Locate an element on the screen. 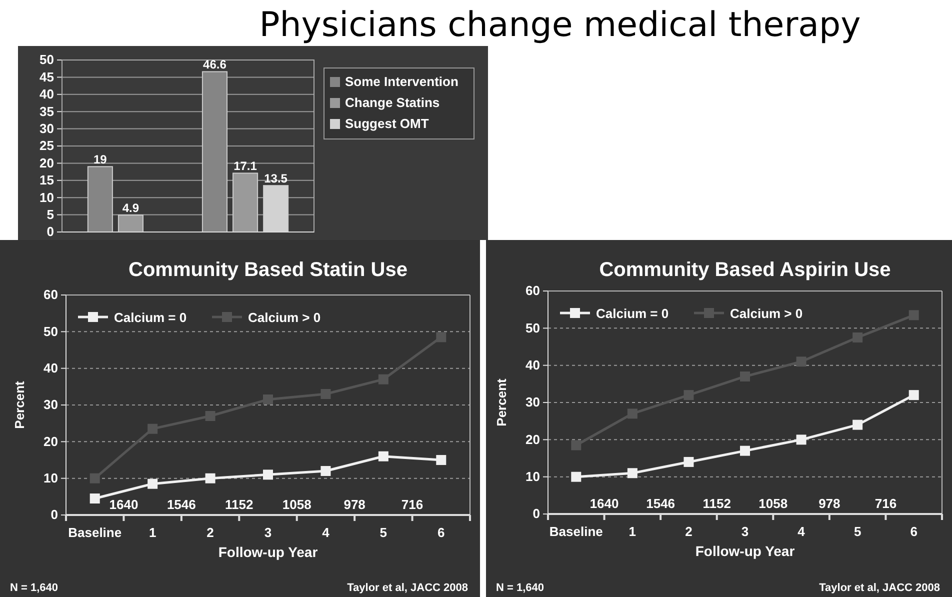 The image size is (952, 597). data-label: 46.6 is located at coordinates (215, 65).